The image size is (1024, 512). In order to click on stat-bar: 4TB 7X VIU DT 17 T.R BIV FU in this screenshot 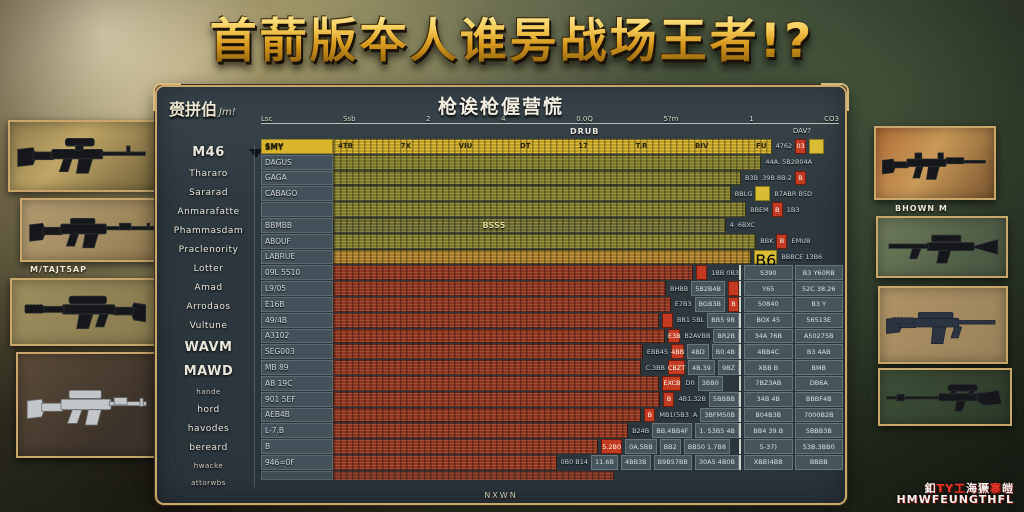, I will do `click(552, 146)`.